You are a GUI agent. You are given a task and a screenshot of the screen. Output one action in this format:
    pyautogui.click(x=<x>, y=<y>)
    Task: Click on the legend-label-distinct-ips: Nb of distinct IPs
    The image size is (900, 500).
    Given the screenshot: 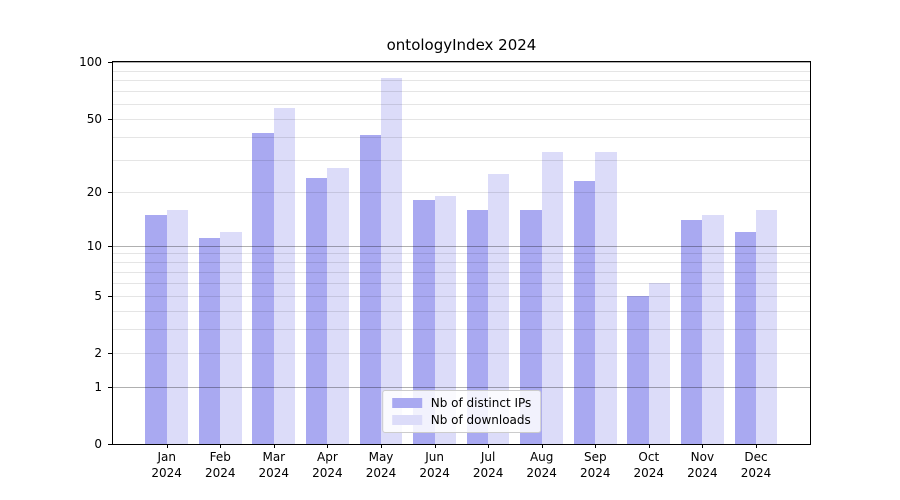 What is the action you would take?
    pyautogui.click(x=481, y=403)
    